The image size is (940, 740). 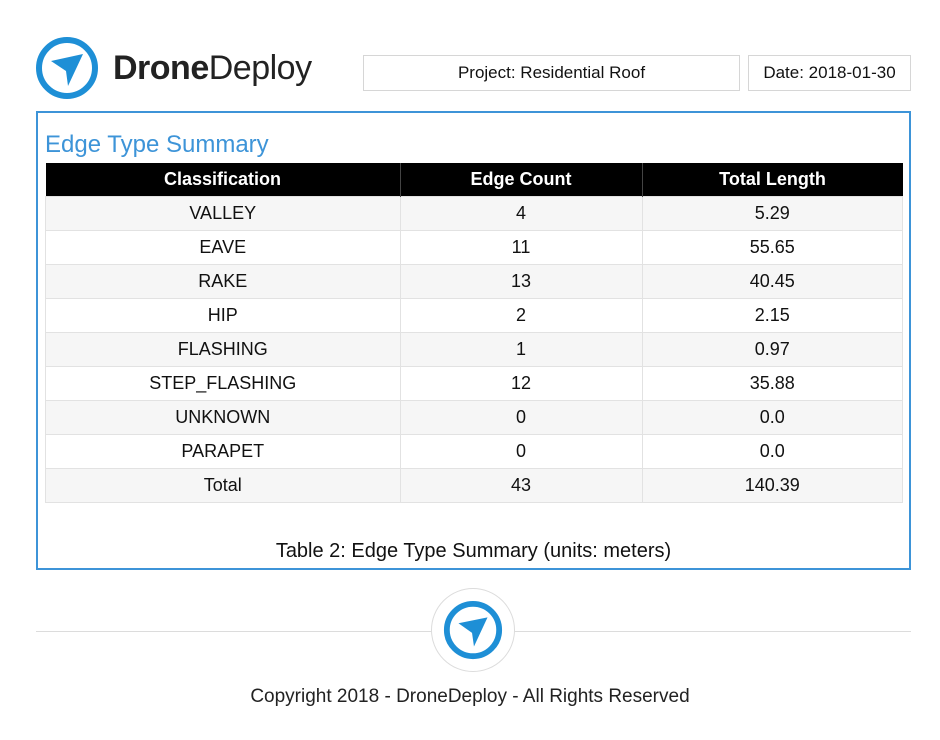 What do you see at coordinates (223, 247) in the screenshot?
I see `classification-cell: EAVE` at bounding box center [223, 247].